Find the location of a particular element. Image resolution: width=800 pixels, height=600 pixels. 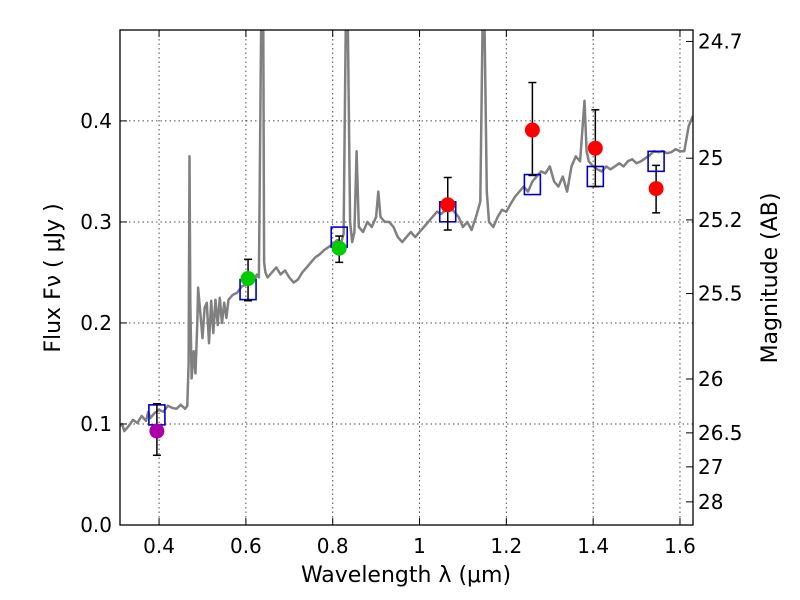

y-axis: 0.0 0.1 0.2 0.3 0.4 is located at coordinates (103, 323).